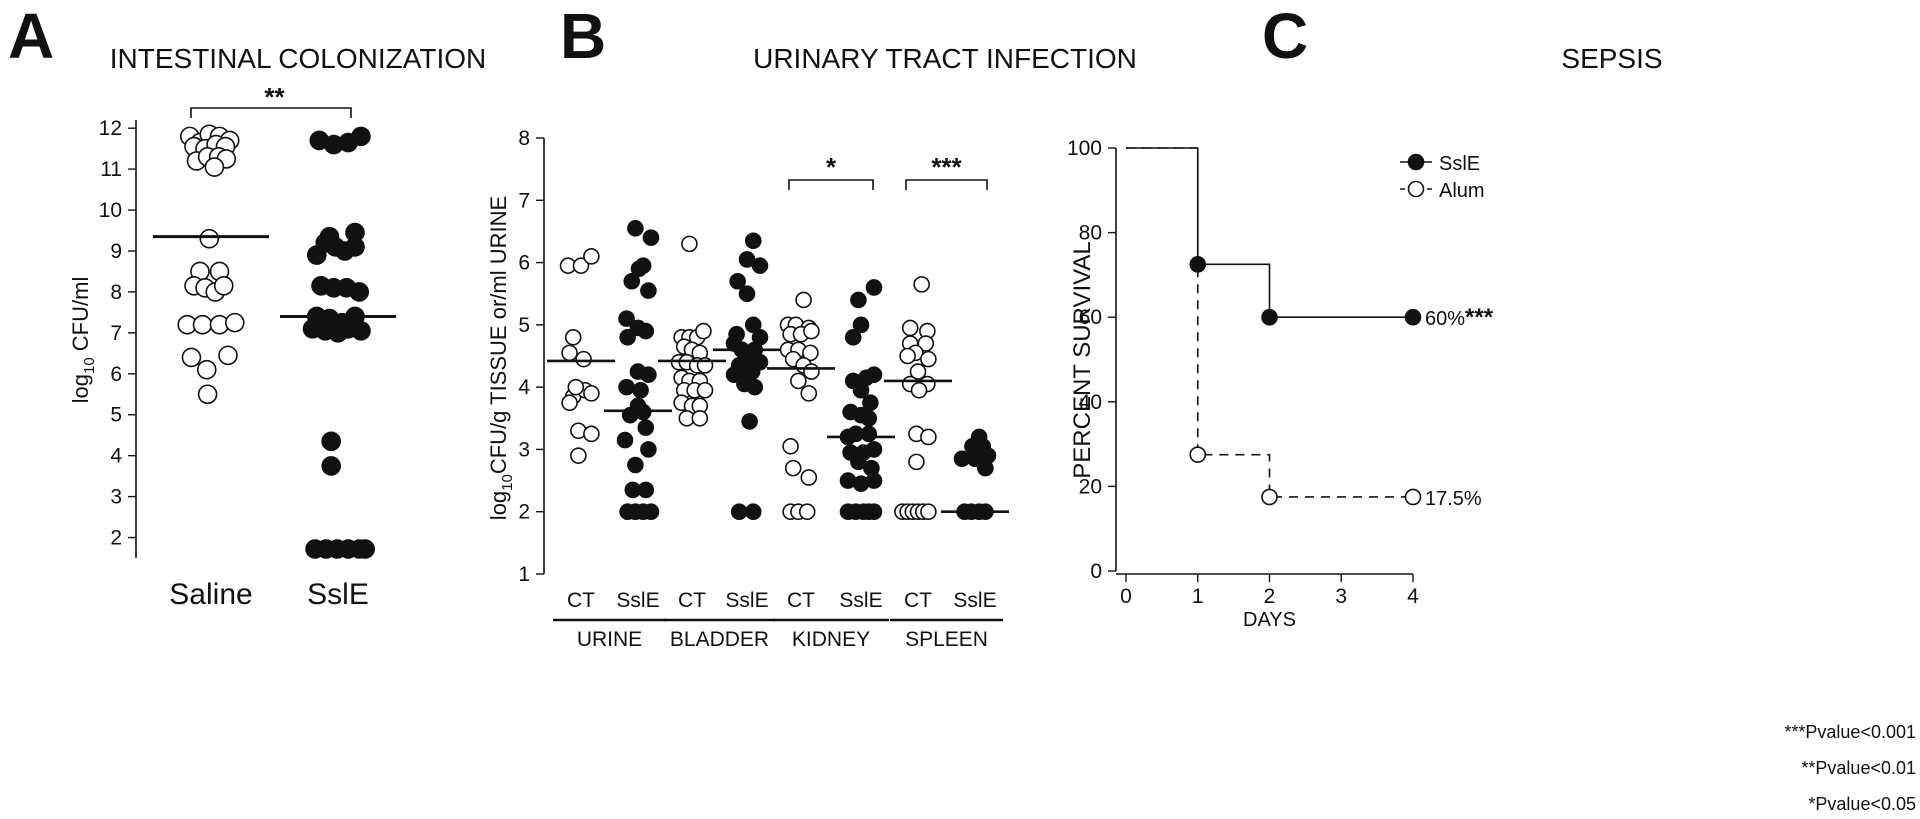 This screenshot has width=1920, height=819. What do you see at coordinates (116, 456) in the screenshot?
I see `y-tick-label: 4` at bounding box center [116, 456].